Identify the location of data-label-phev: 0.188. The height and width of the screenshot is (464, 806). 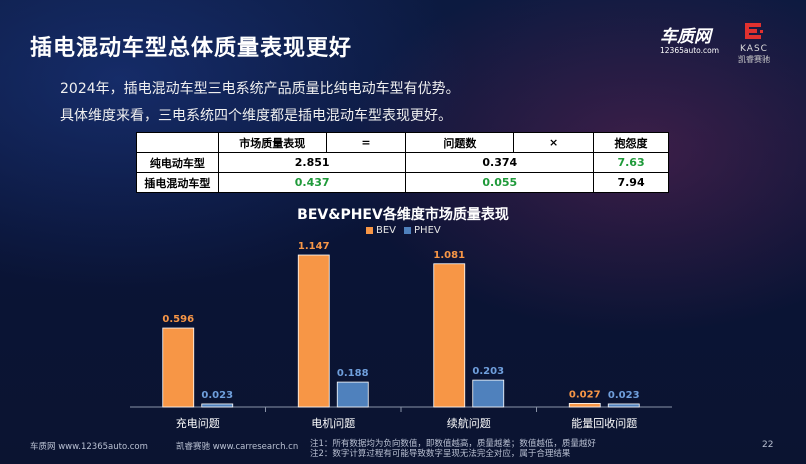
(353, 373).